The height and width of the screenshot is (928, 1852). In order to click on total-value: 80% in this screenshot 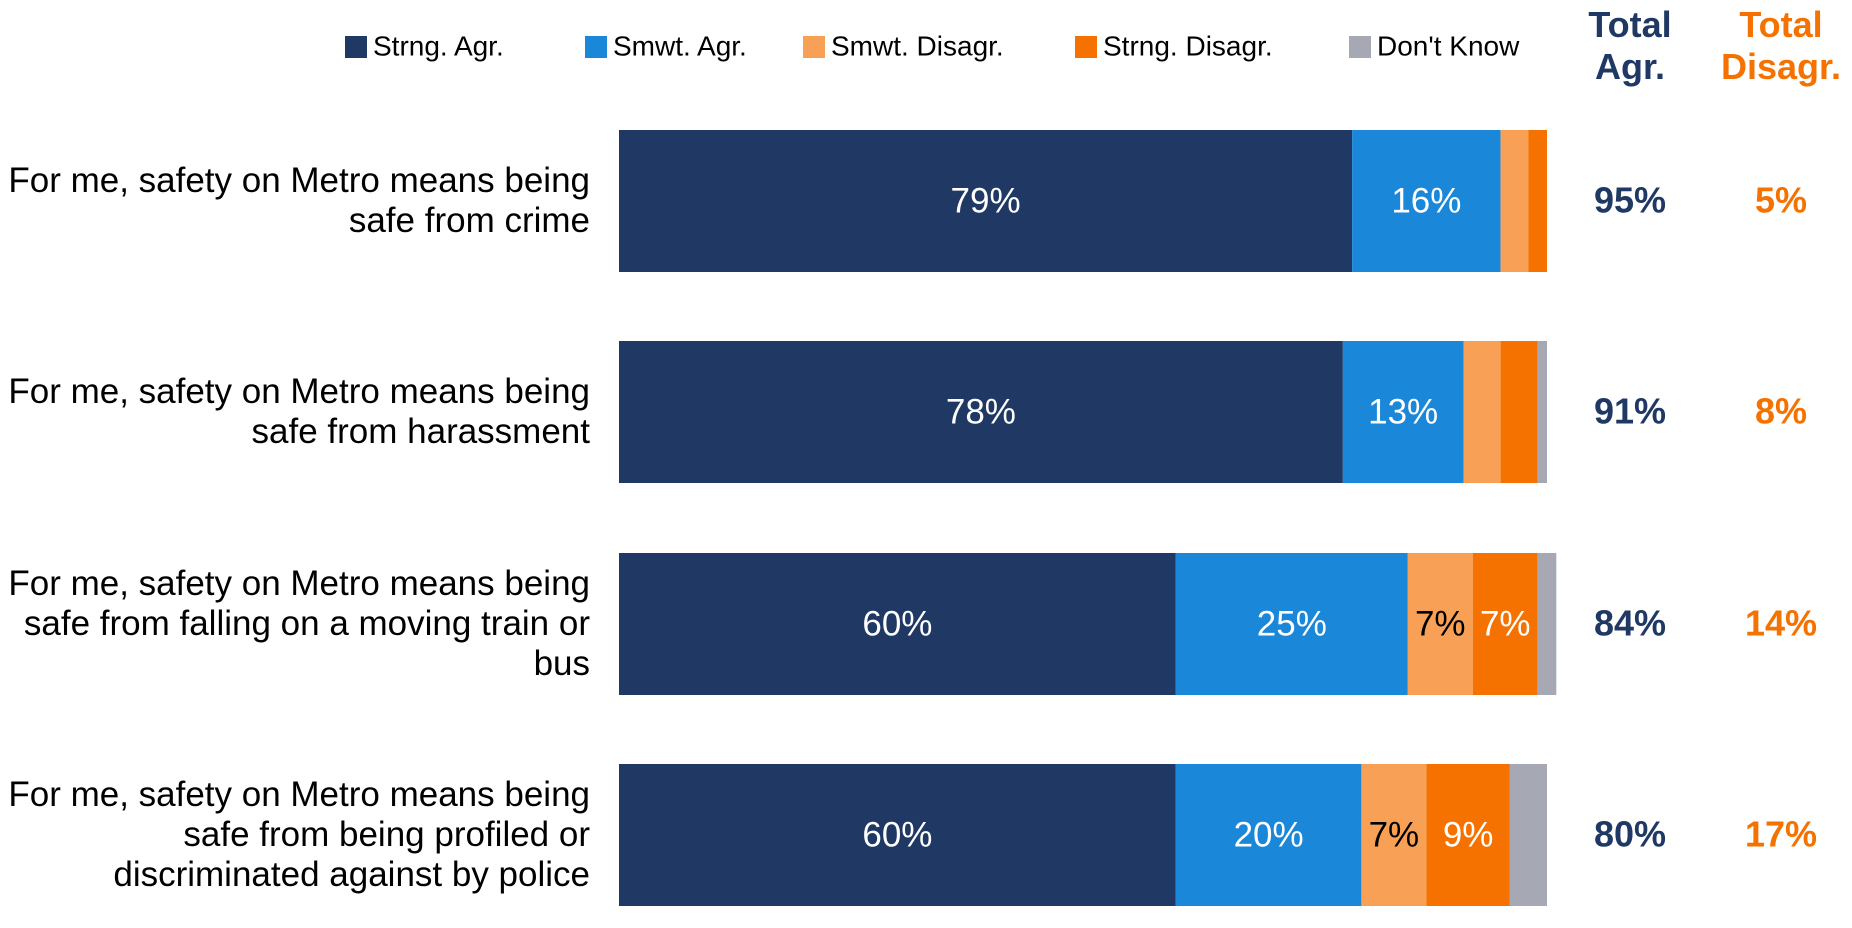, I will do `click(1630, 834)`.